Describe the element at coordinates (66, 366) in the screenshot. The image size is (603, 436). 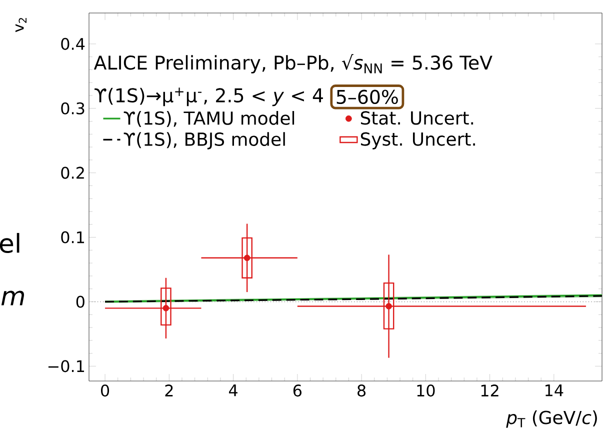
I see `y-tick-label: −0.1` at that location.